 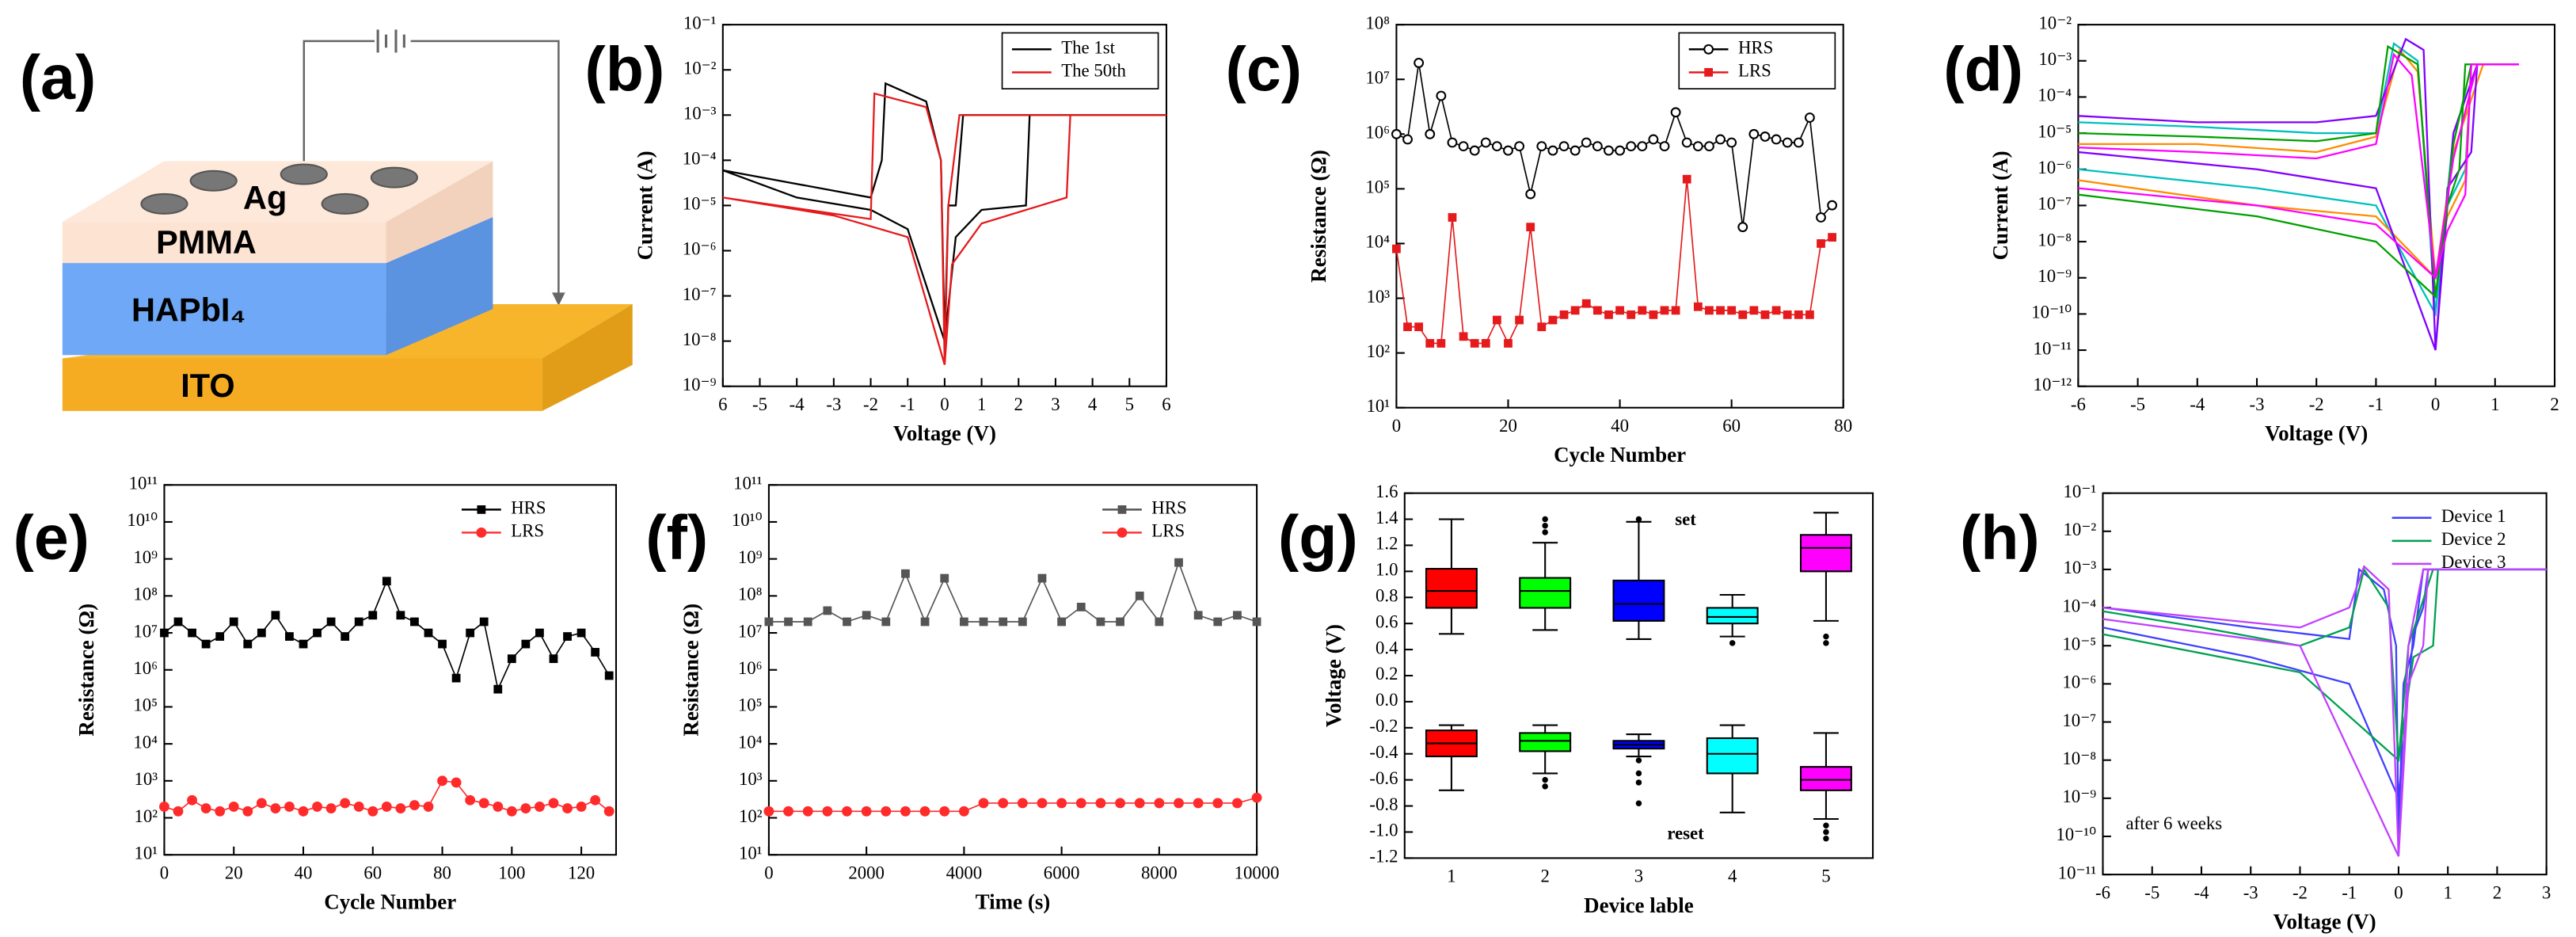 I want to click on y-tick-label: 10⁻⁶, so click(x=2055, y=167).